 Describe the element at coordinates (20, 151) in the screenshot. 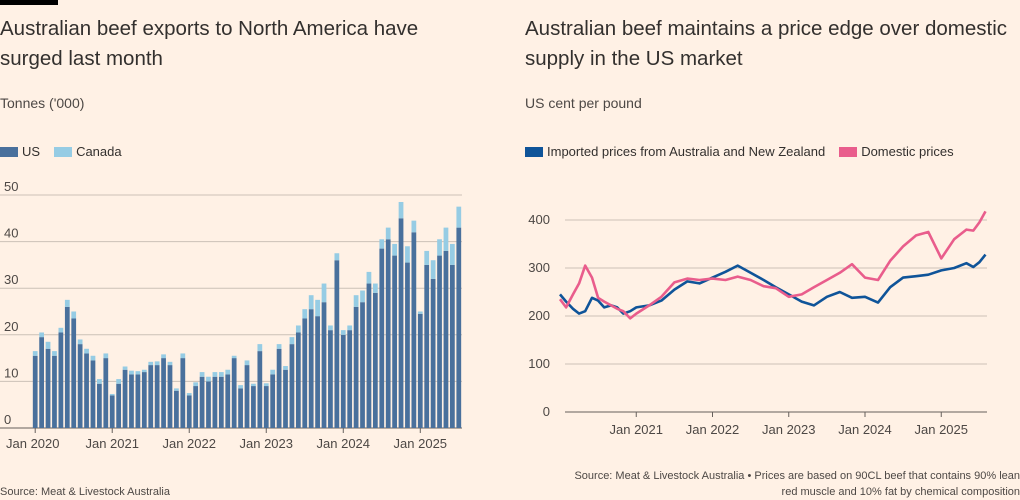

I see `legend-item-us: US` at that location.